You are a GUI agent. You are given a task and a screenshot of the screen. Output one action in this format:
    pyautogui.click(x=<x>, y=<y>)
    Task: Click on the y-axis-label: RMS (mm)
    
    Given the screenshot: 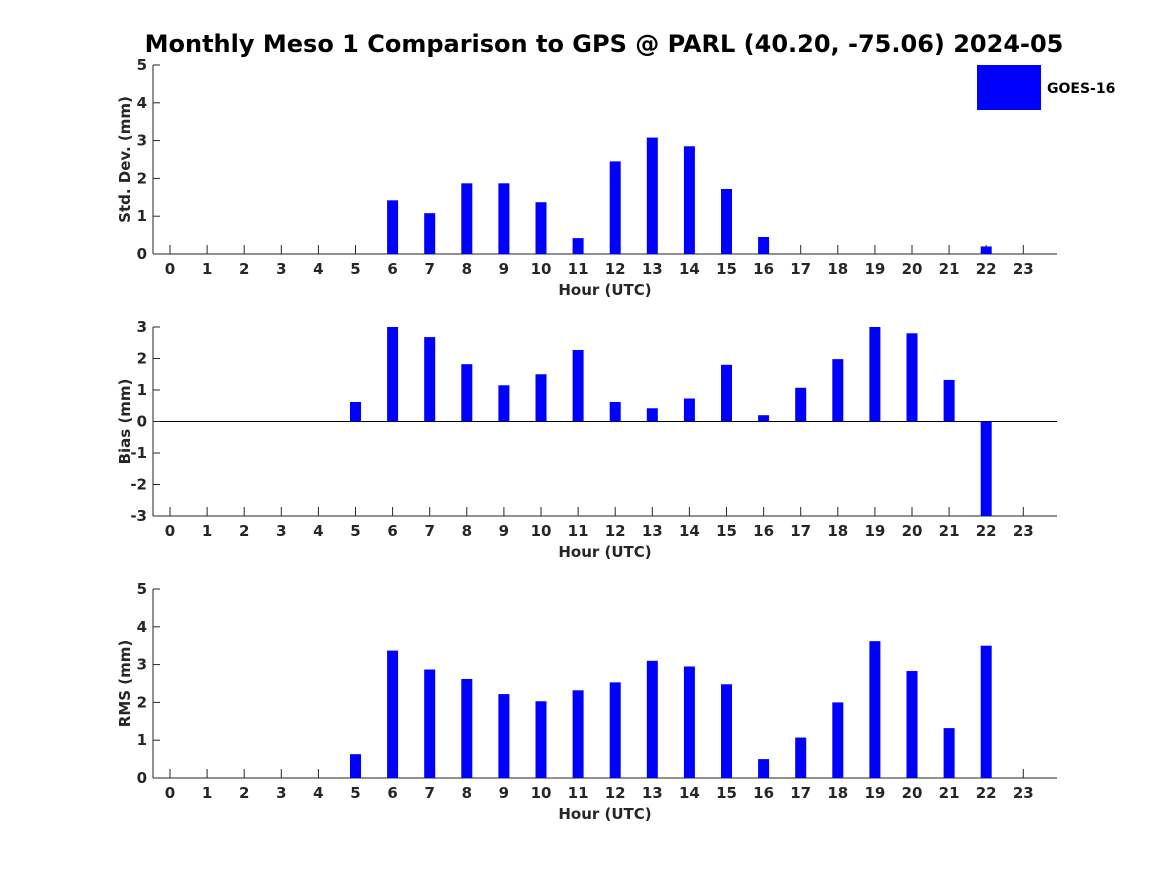 What is the action you would take?
    pyautogui.click(x=125, y=683)
    